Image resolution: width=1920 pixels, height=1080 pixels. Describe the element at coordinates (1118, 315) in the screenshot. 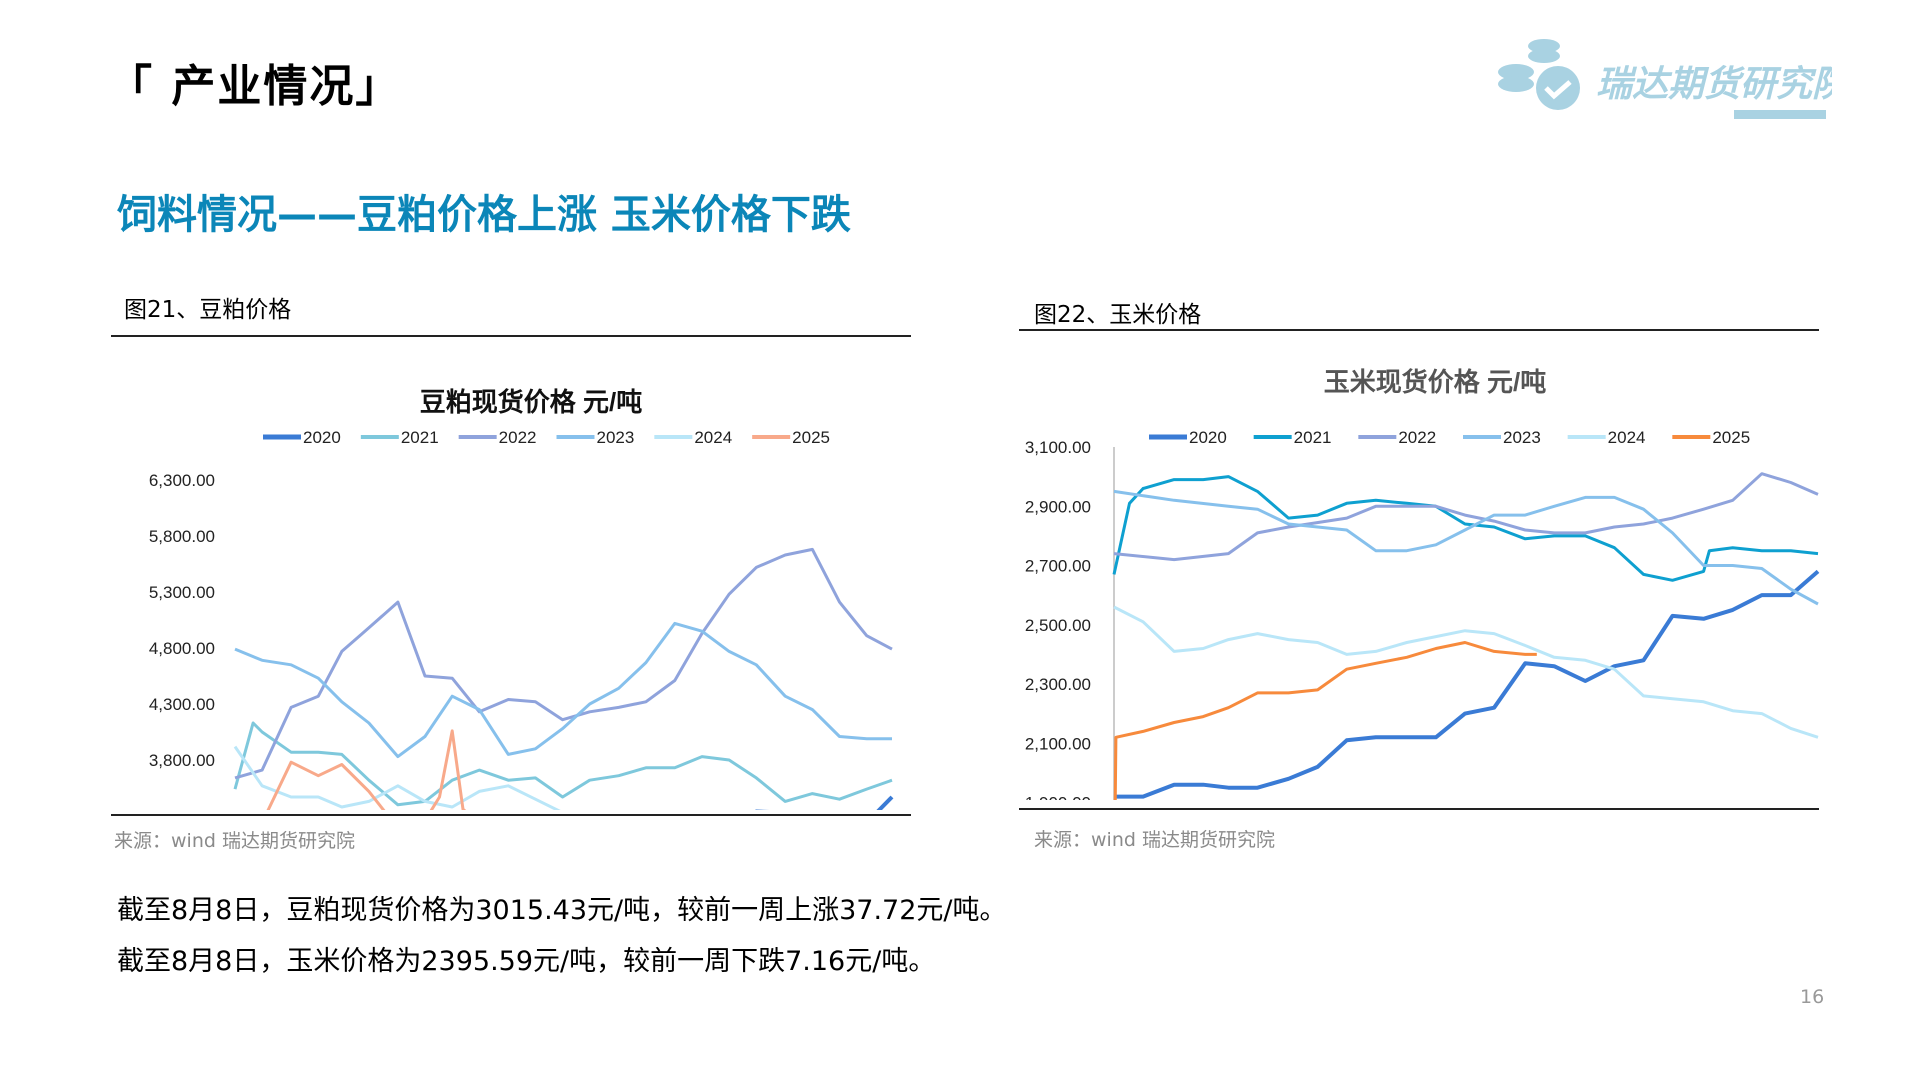

I see `figure-22-label: 图22、玉米价格` at that location.